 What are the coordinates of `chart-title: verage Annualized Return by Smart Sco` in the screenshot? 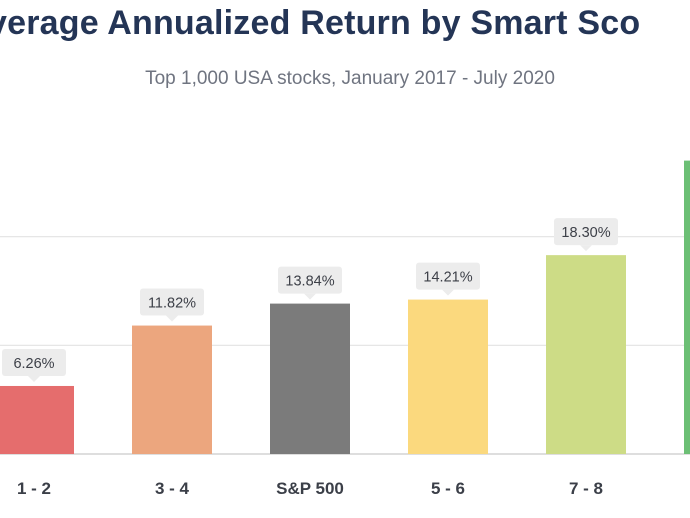 It's located at (320, 23).